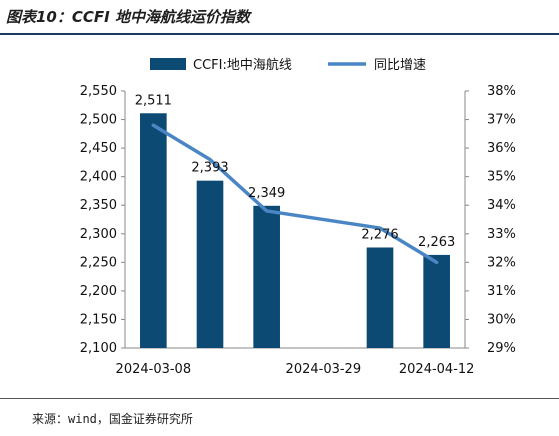  I want to click on y-tick-label-left: 2,250, so click(98, 262).